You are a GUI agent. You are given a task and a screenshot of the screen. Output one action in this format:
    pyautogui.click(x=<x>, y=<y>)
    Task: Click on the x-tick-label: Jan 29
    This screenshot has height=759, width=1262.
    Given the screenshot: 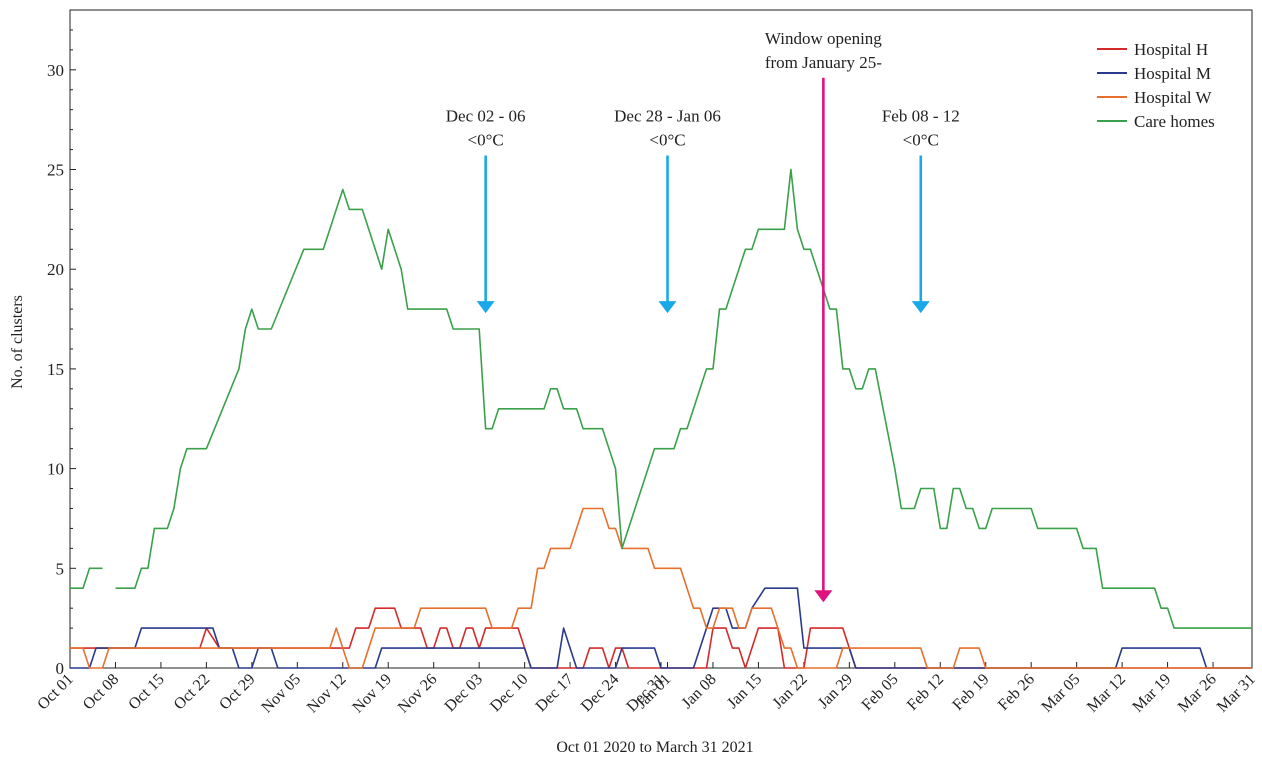 What is the action you would take?
    pyautogui.click(x=835, y=691)
    